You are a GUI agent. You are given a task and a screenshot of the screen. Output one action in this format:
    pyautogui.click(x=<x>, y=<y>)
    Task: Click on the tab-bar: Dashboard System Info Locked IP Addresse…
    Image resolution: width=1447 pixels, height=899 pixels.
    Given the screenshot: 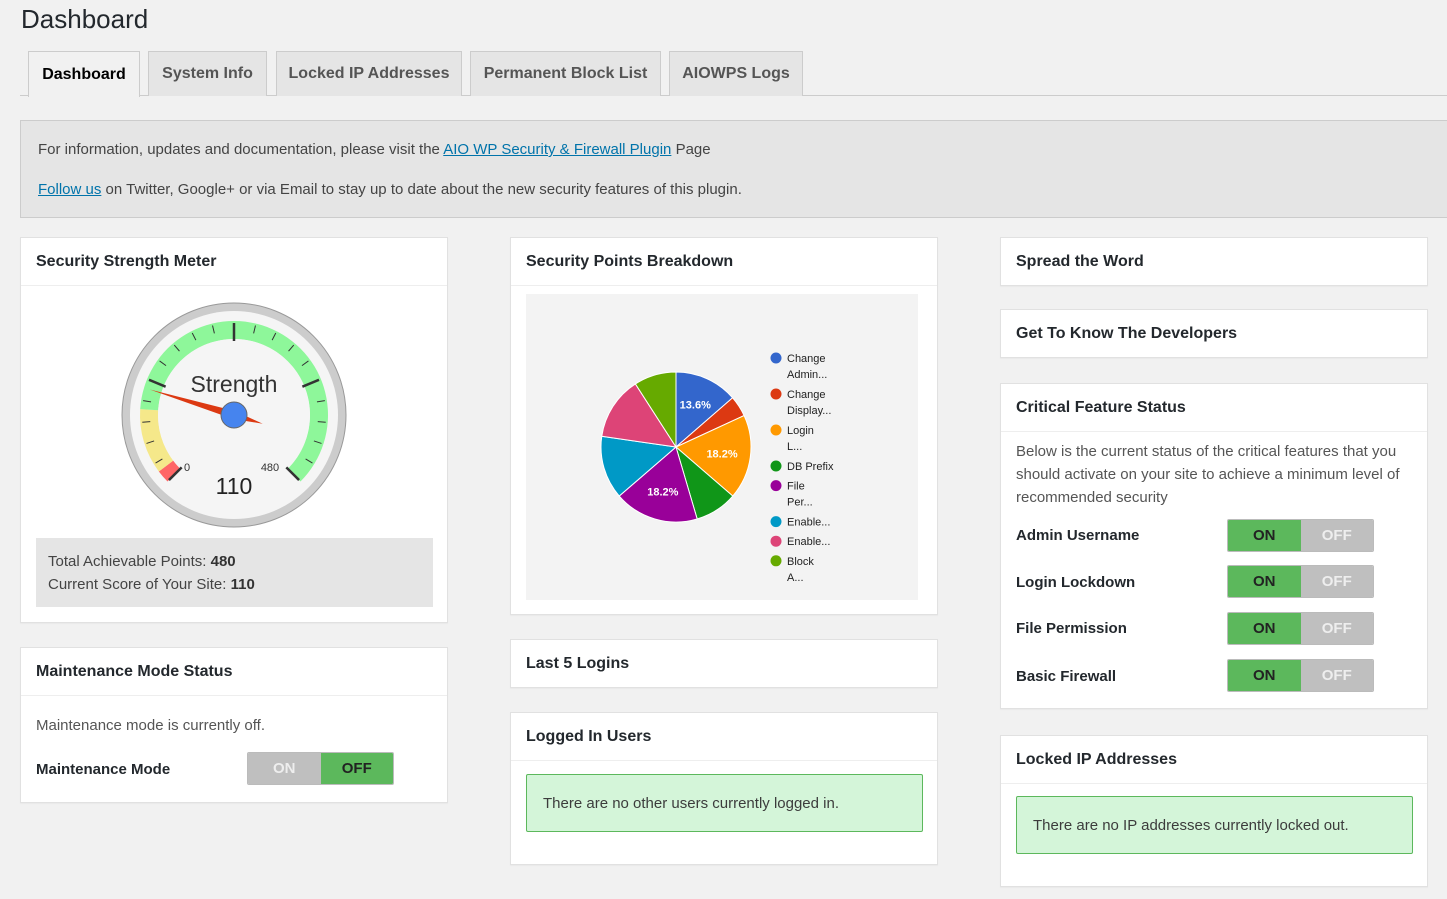 What is the action you would take?
    pyautogui.click(x=733, y=74)
    